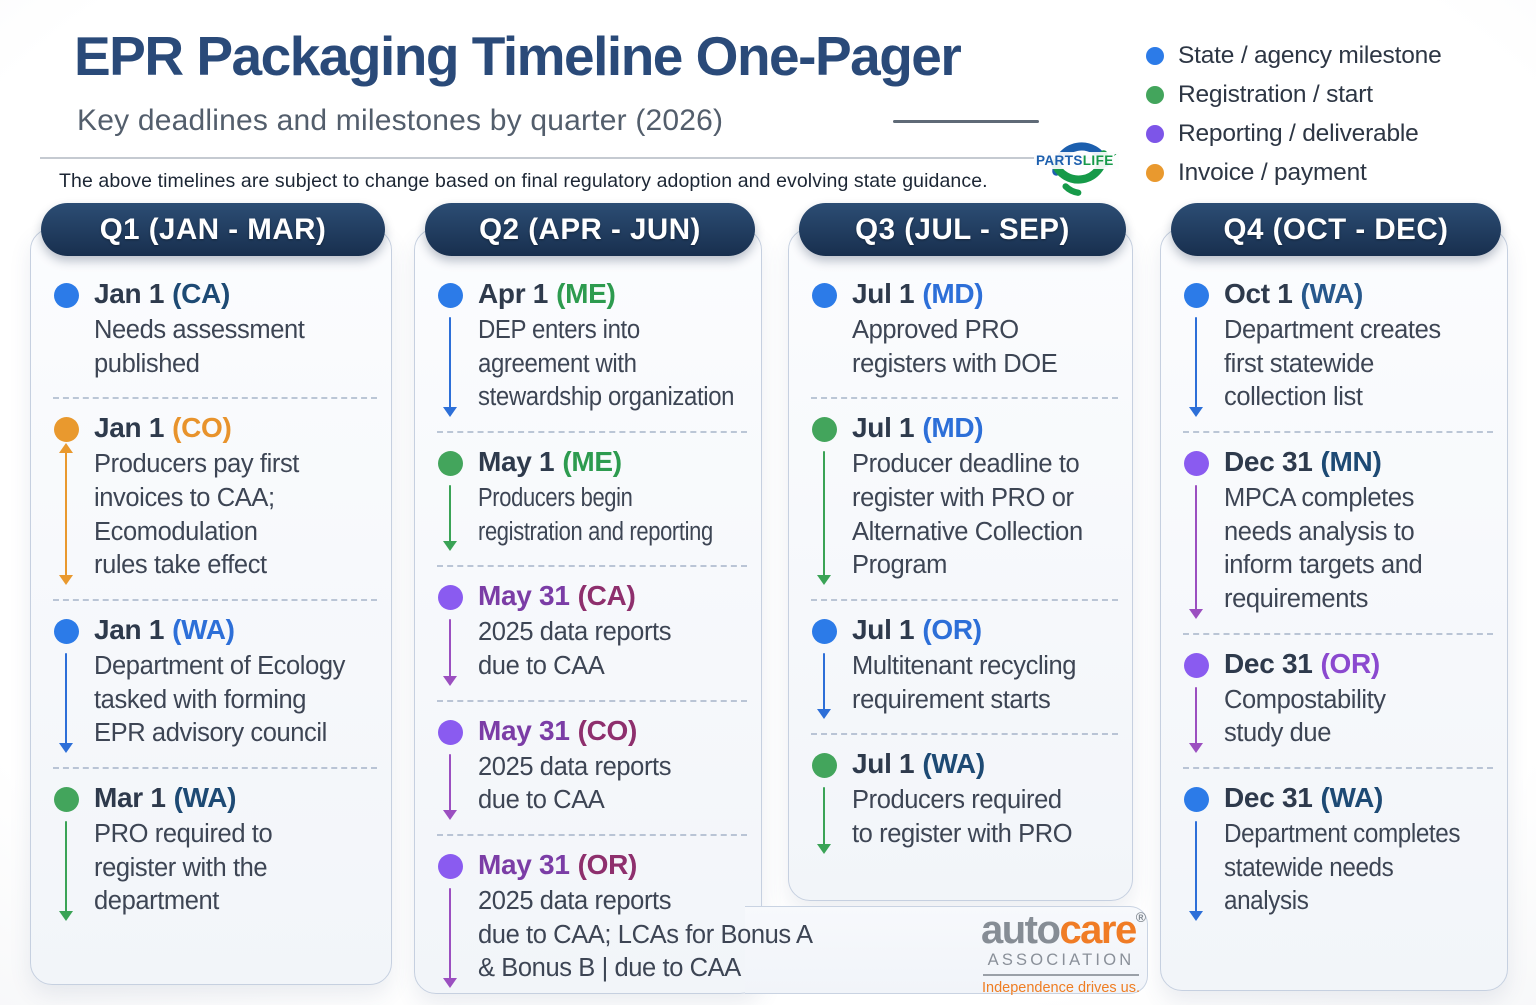  What do you see at coordinates (1272, 172) in the screenshot?
I see `legend-item-label: Invoice / payment` at bounding box center [1272, 172].